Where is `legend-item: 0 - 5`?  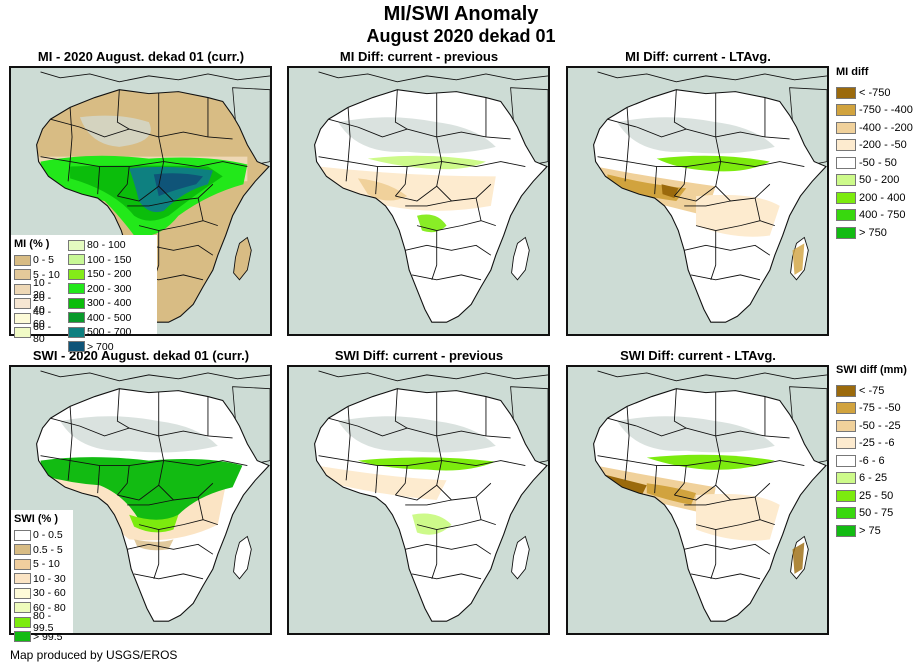
legend-item: 0 - 5 is located at coordinates (39, 260).